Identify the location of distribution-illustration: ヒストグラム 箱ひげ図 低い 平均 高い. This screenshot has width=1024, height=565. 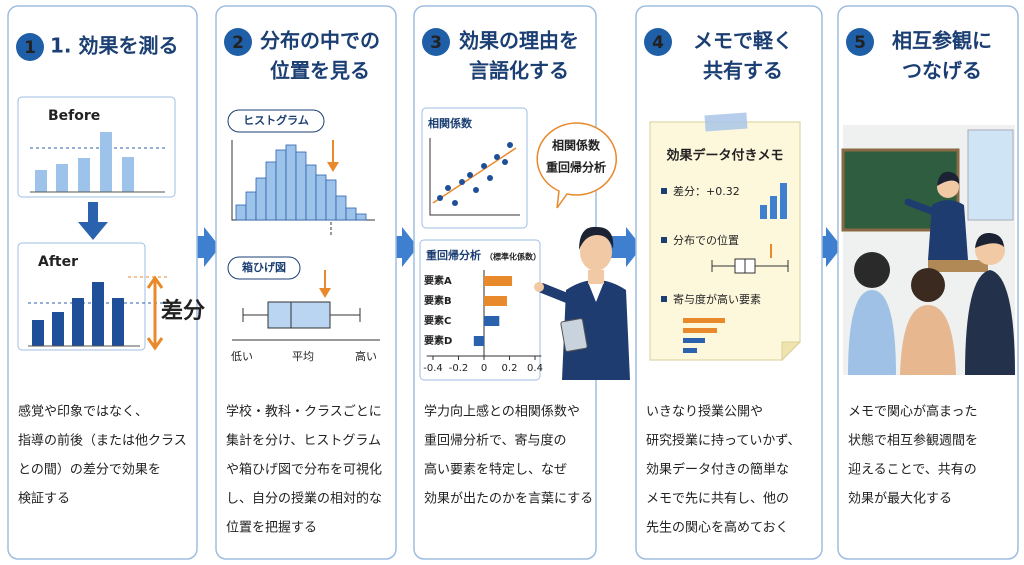
(303, 236).